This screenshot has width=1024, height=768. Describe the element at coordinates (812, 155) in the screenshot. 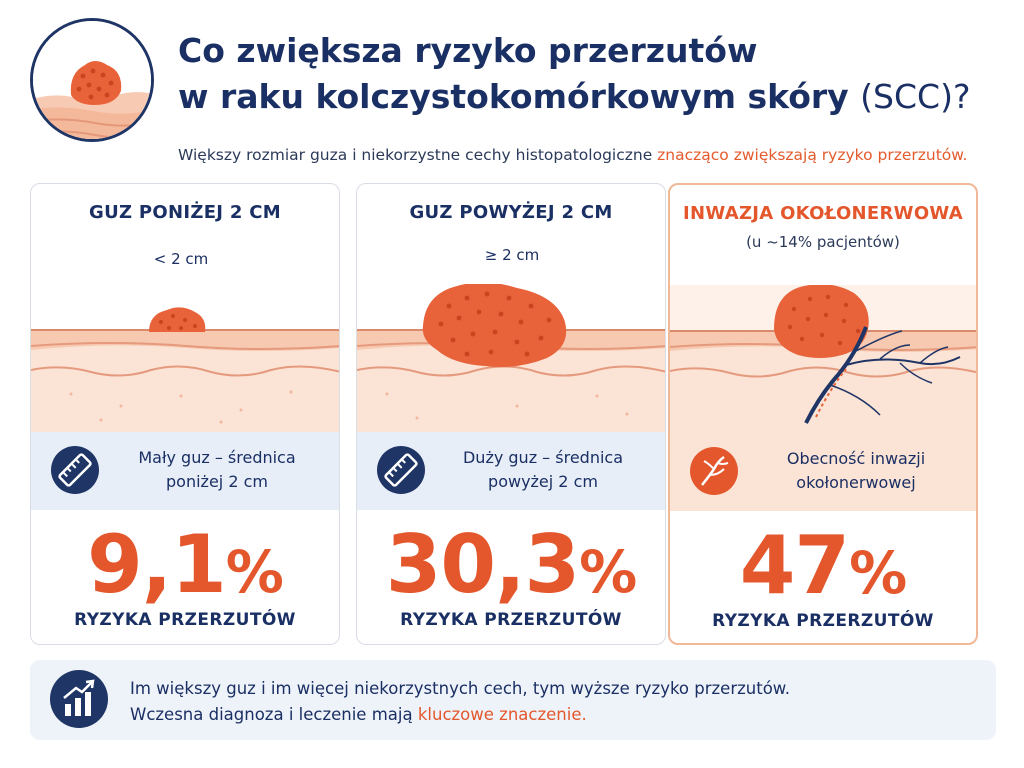

I see `subtitle-highlight: znacząco zwiększają ryzyko przerzutów.` at that location.